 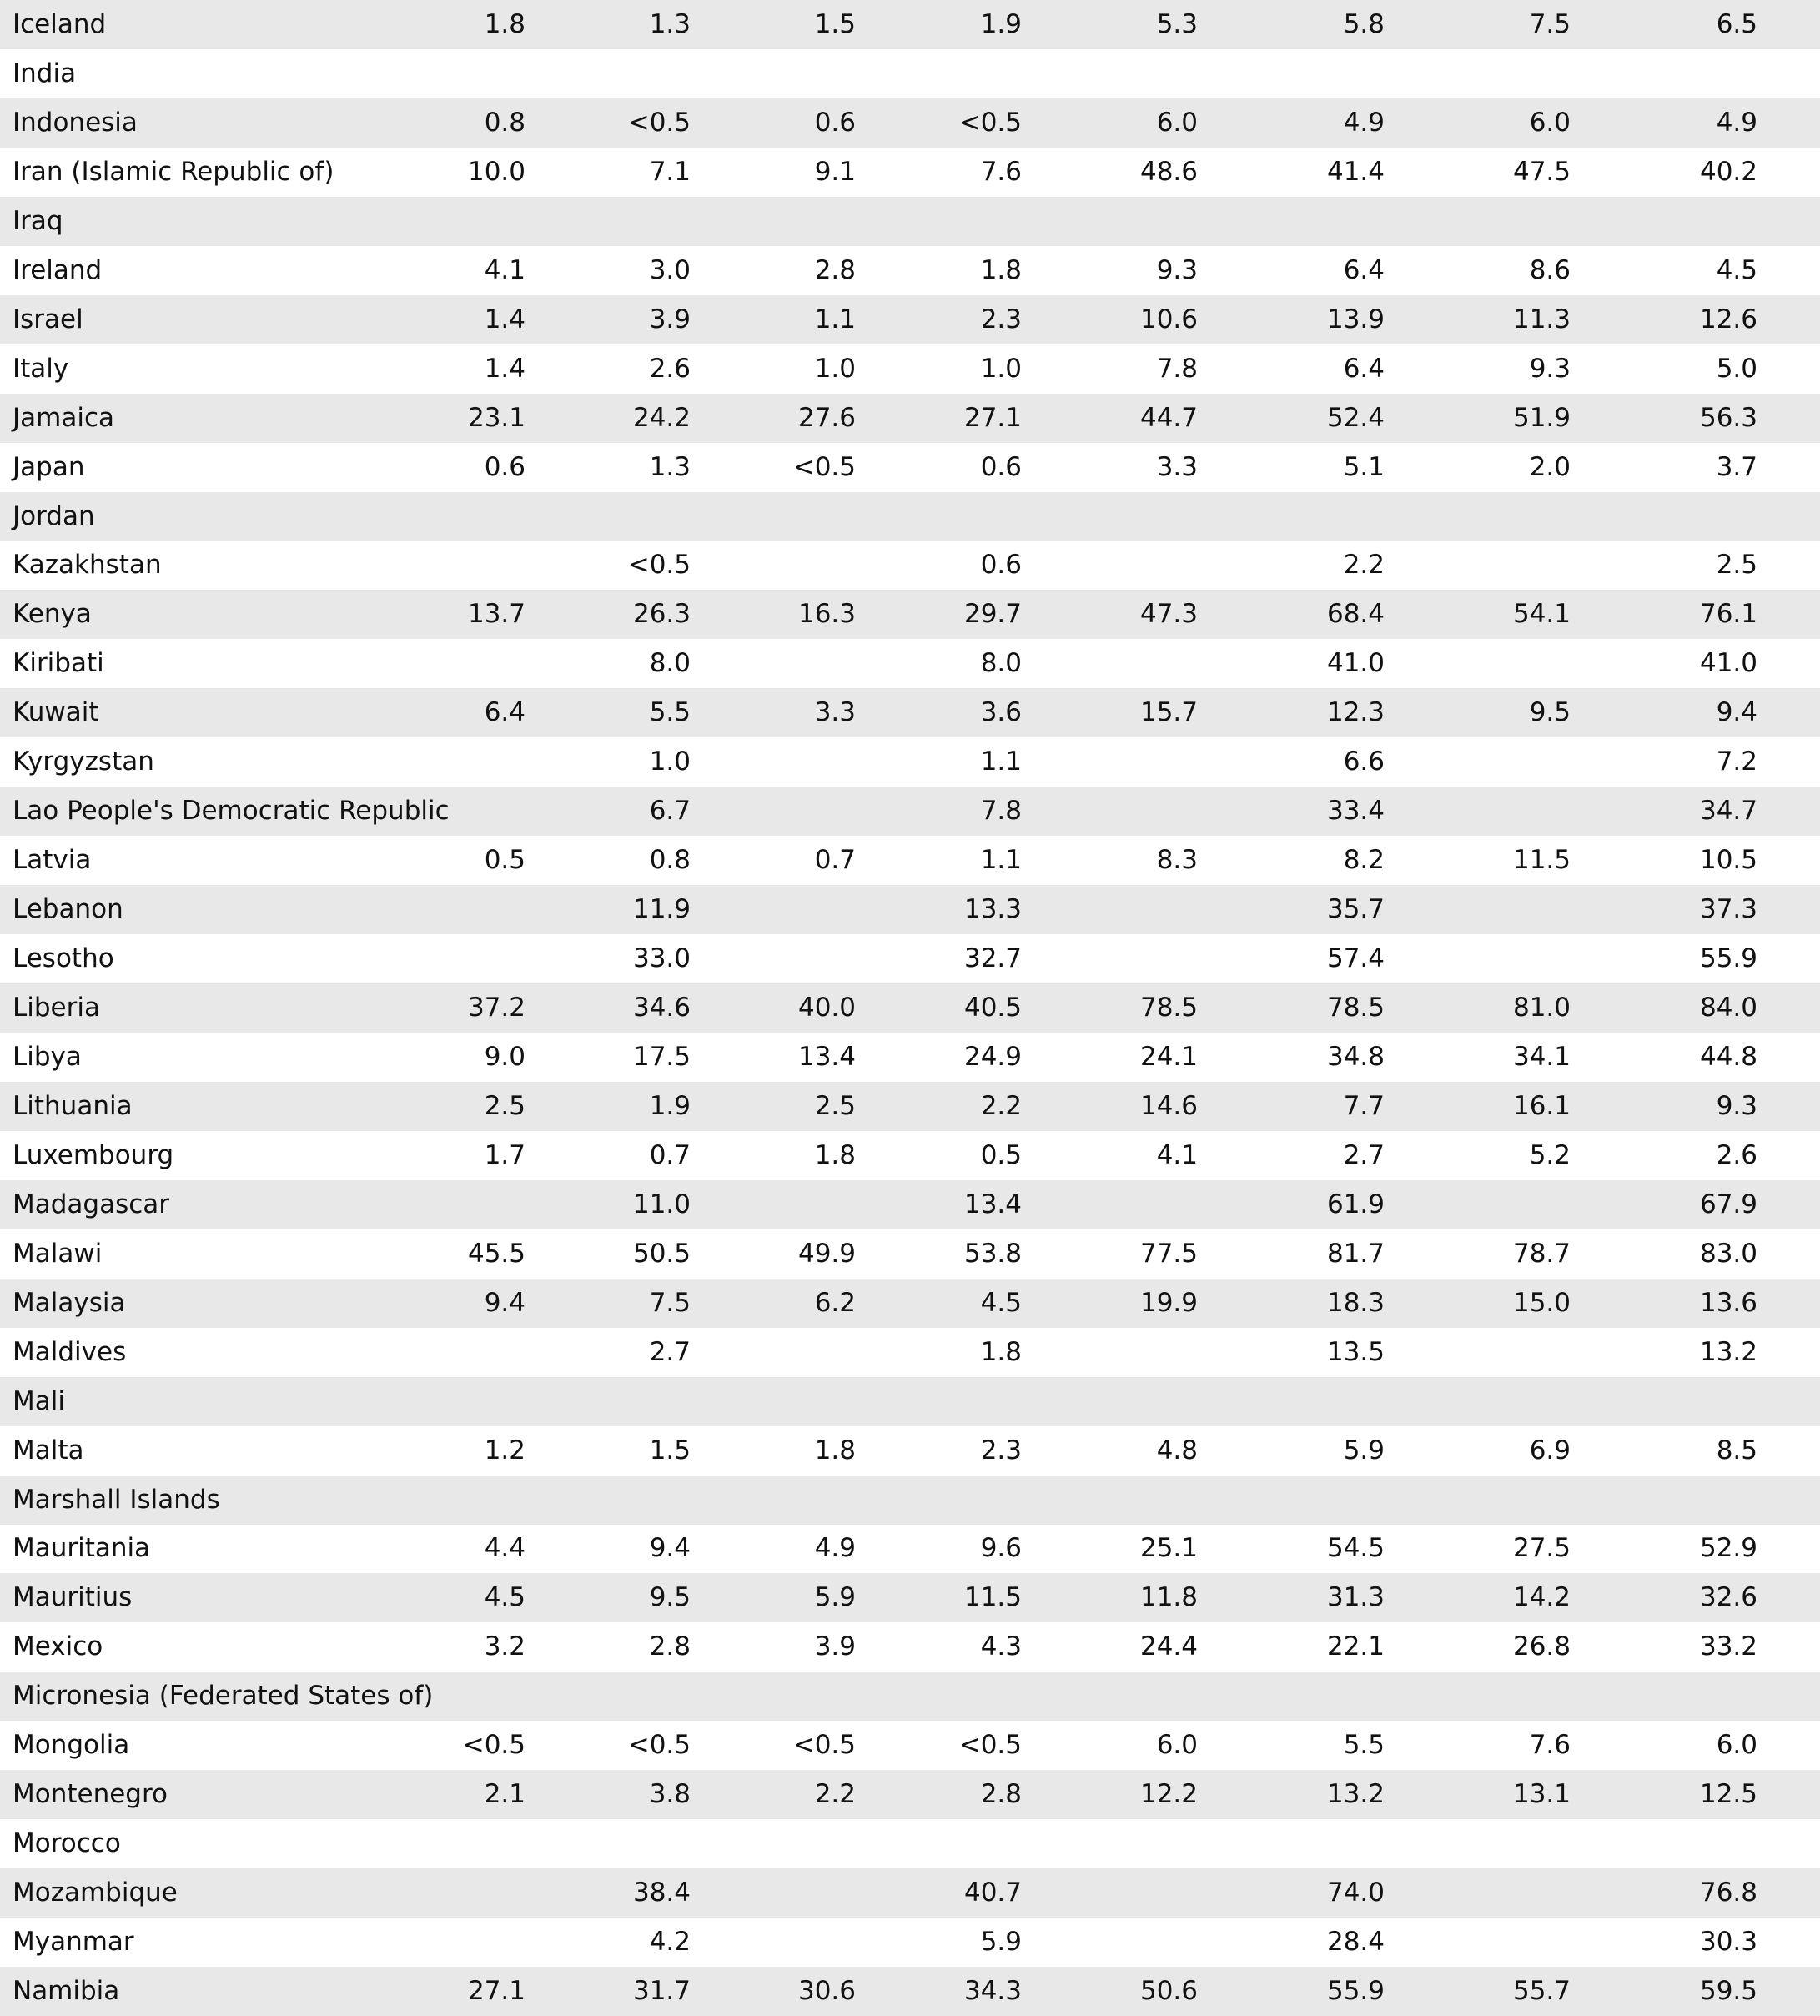 I want to click on value-cell: 31.3, so click(x=1355, y=1597).